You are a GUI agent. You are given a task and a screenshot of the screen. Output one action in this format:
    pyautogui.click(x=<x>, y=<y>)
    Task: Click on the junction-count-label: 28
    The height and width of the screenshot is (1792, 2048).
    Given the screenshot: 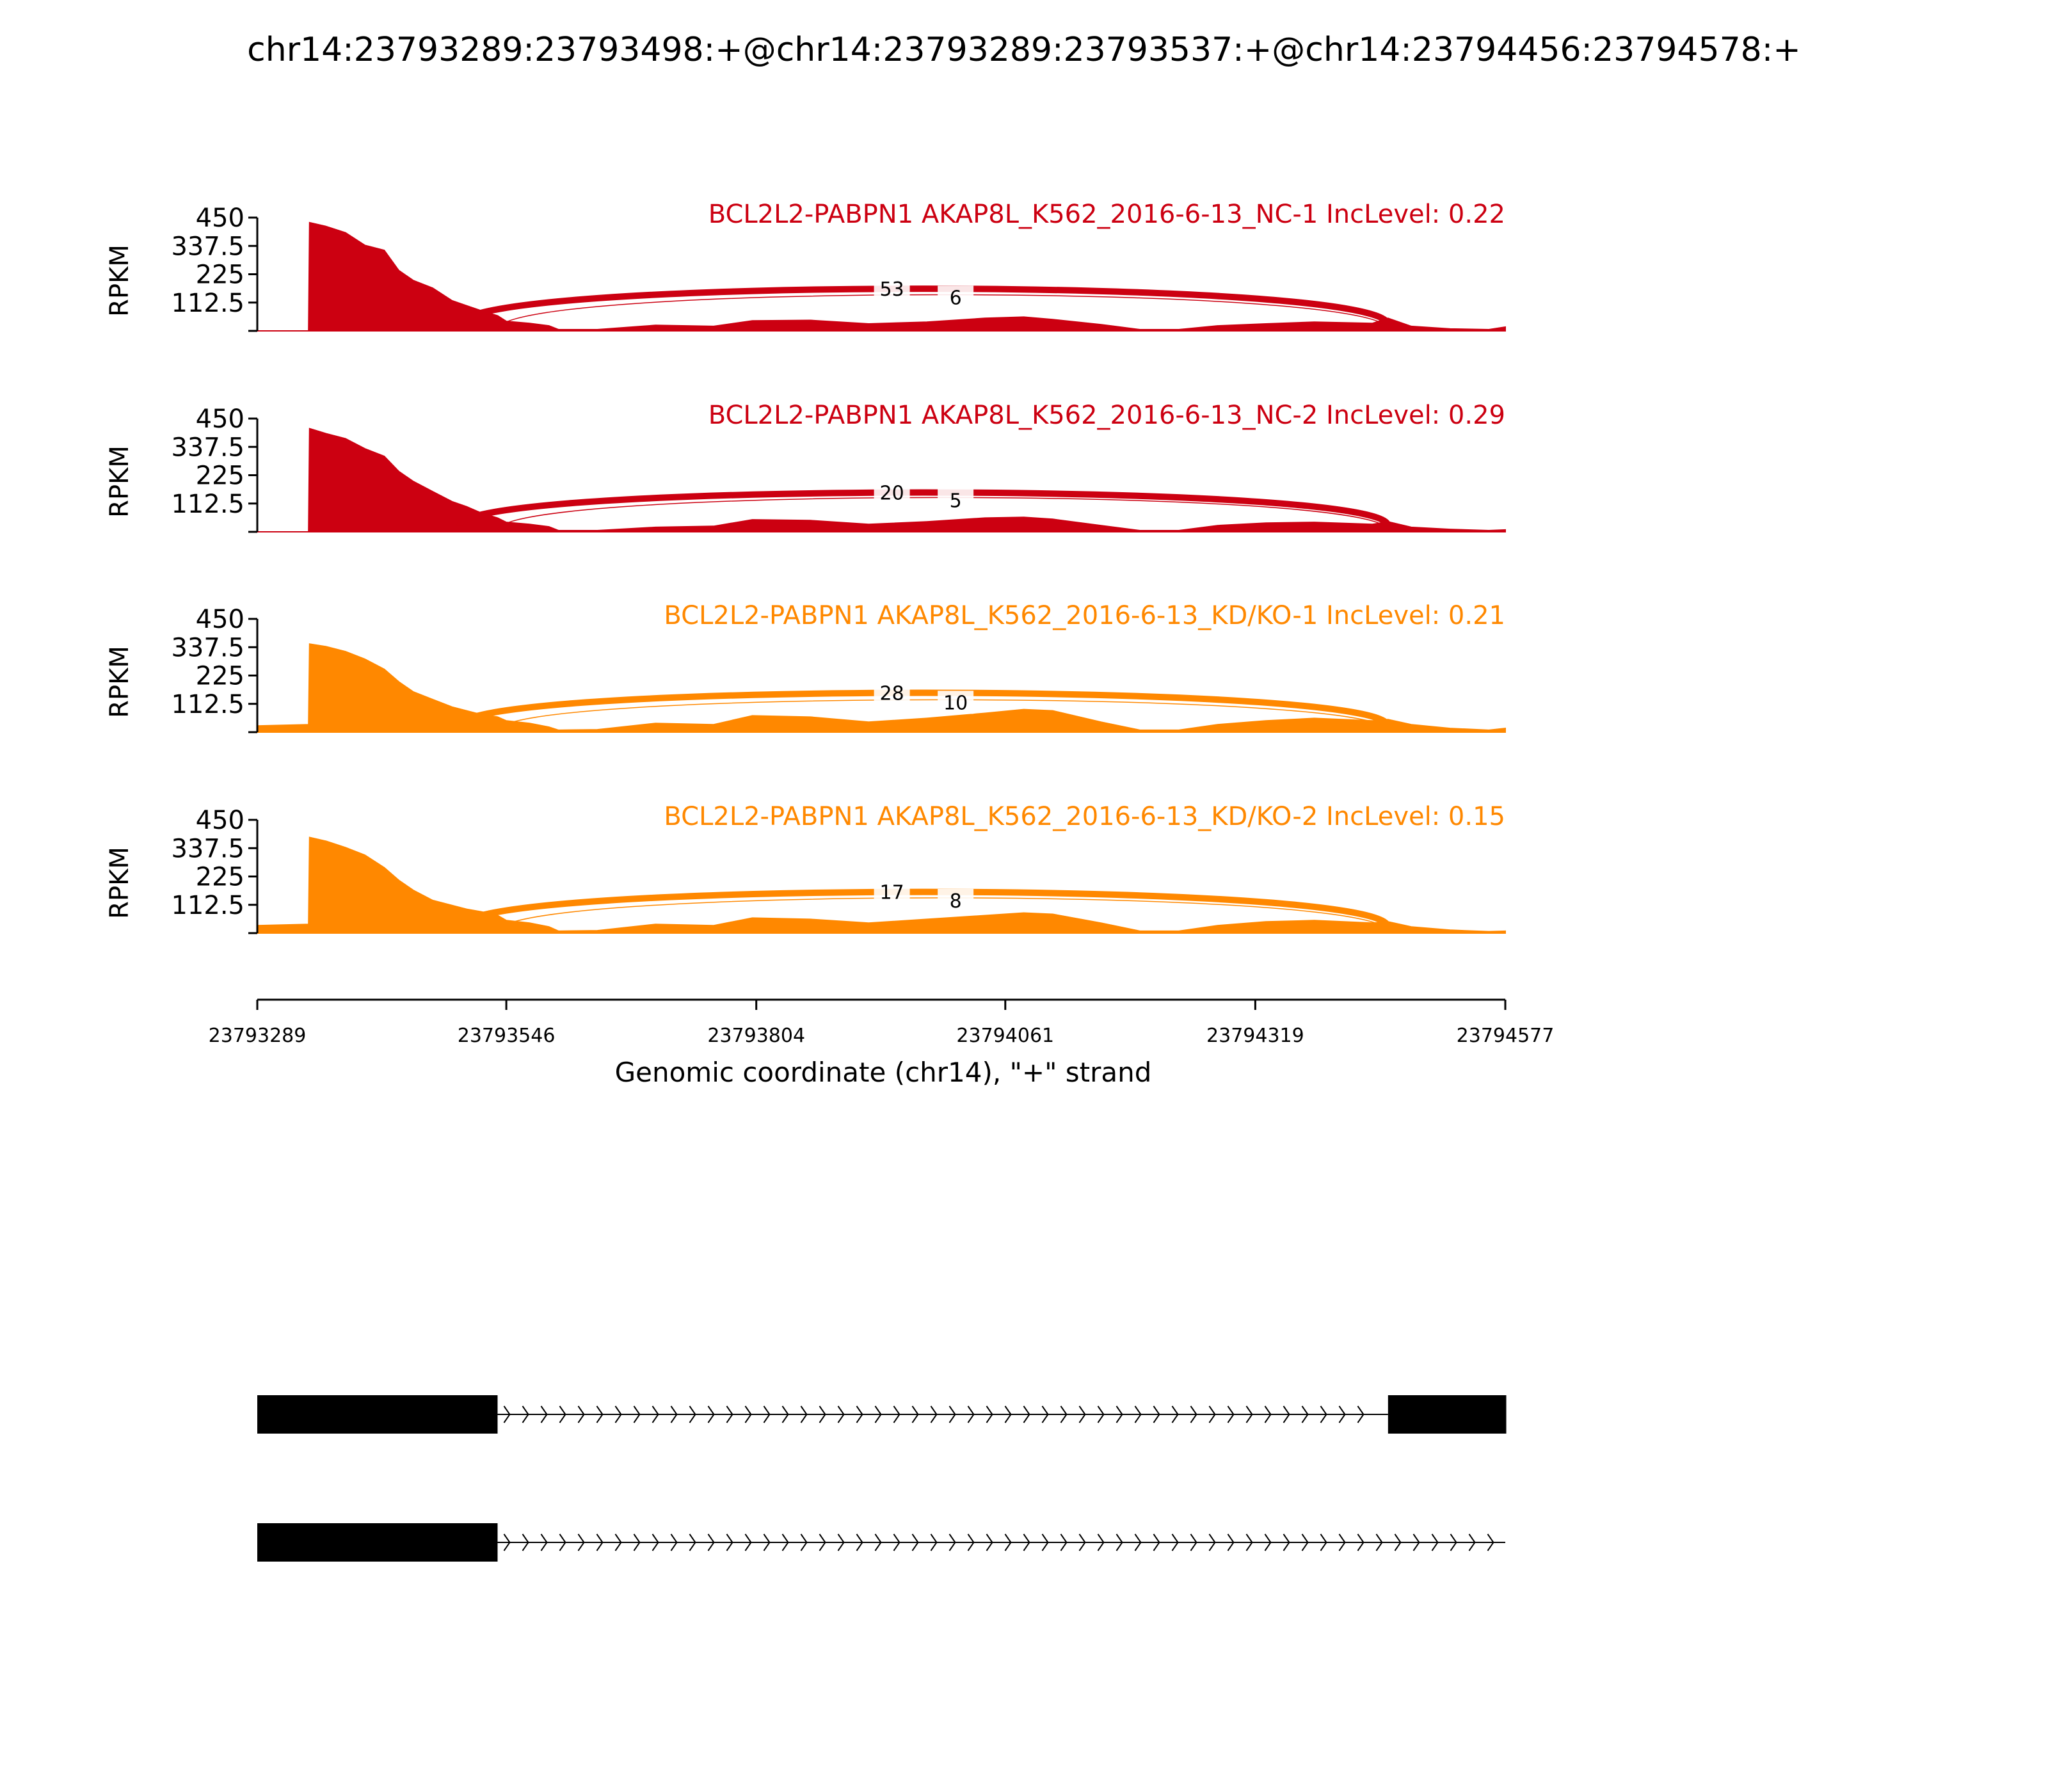 What is the action you would take?
    pyautogui.click(x=892, y=694)
    